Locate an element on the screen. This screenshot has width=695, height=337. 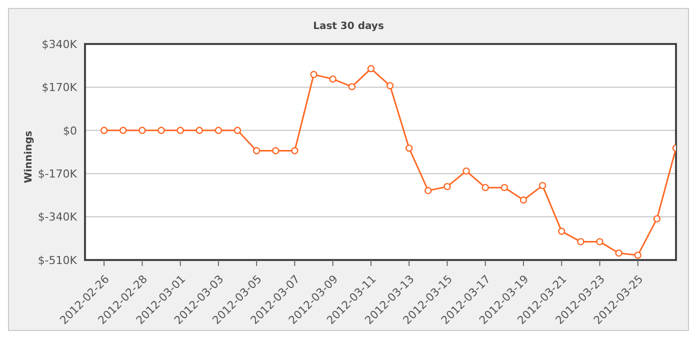
y-tick-label: $-510K is located at coordinates (58, 260).